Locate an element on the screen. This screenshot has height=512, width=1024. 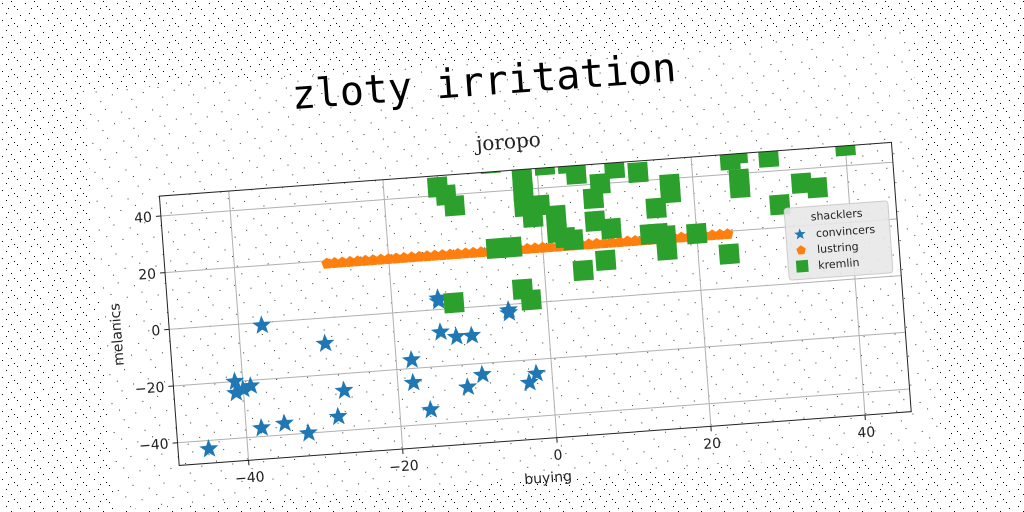
legend-marker-convincers is located at coordinates (800, 234).